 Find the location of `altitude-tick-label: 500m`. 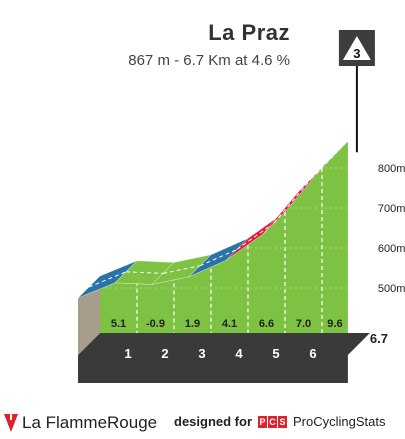

altitude-tick-label: 500m is located at coordinates (391, 289).